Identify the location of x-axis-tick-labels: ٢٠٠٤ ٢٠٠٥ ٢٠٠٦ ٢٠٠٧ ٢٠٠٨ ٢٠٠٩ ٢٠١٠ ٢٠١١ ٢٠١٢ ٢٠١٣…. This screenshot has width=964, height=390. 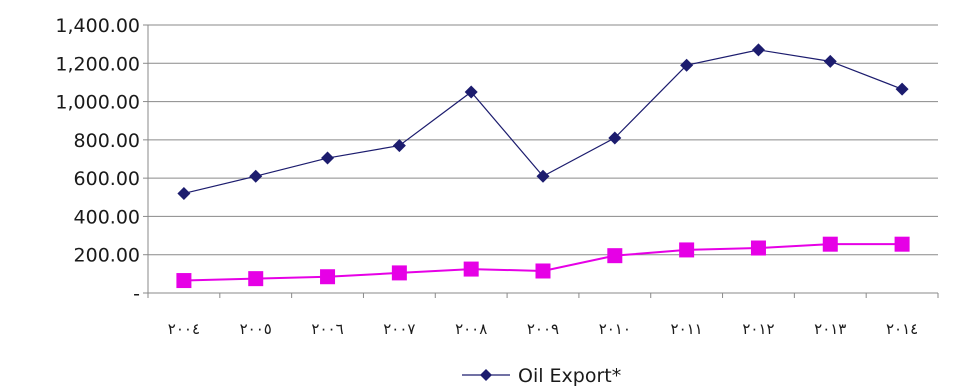
(543, 329).